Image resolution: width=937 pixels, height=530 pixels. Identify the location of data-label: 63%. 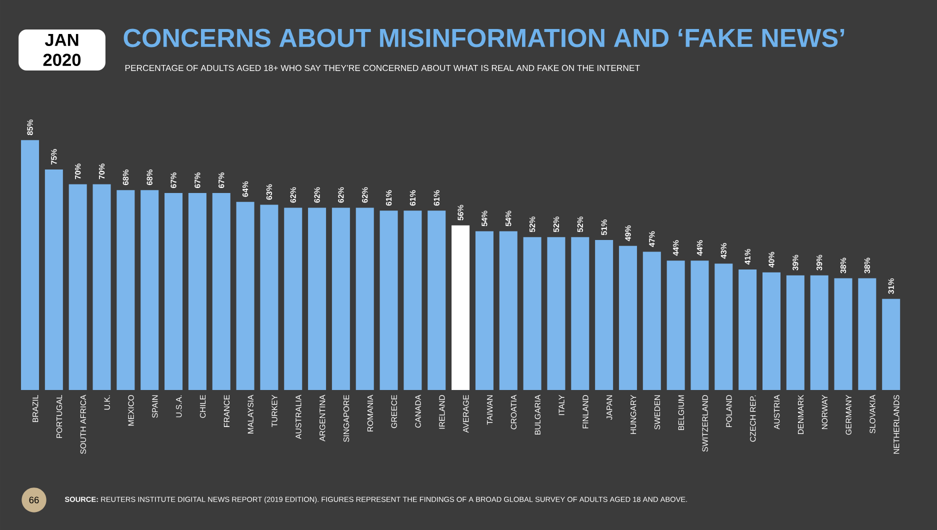
(269, 192).